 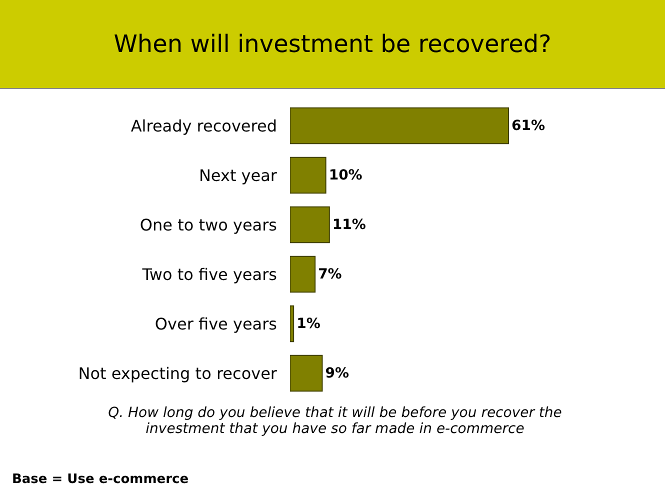 What do you see at coordinates (330, 274) in the screenshot?
I see `data-label: 7%` at bounding box center [330, 274].